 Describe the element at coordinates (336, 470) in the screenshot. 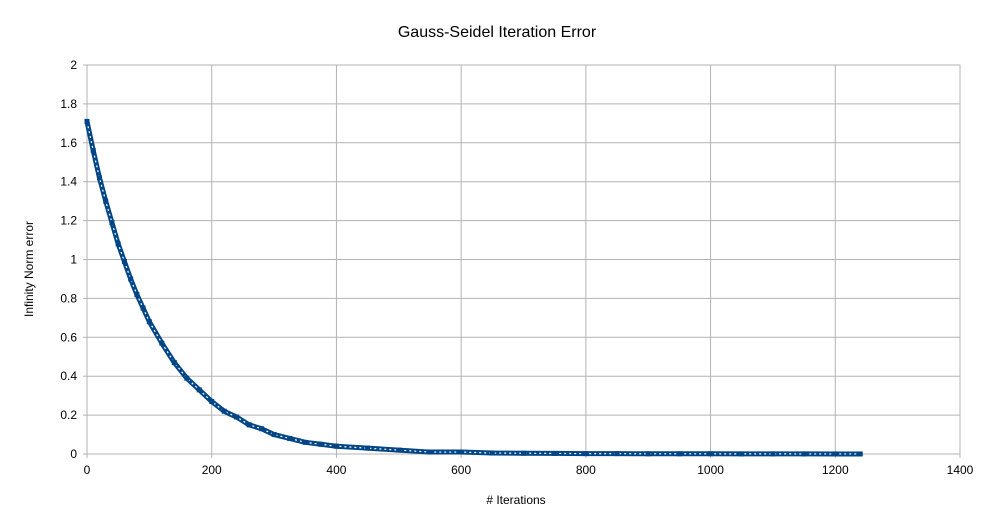

I see `x-tick-label: 400` at that location.